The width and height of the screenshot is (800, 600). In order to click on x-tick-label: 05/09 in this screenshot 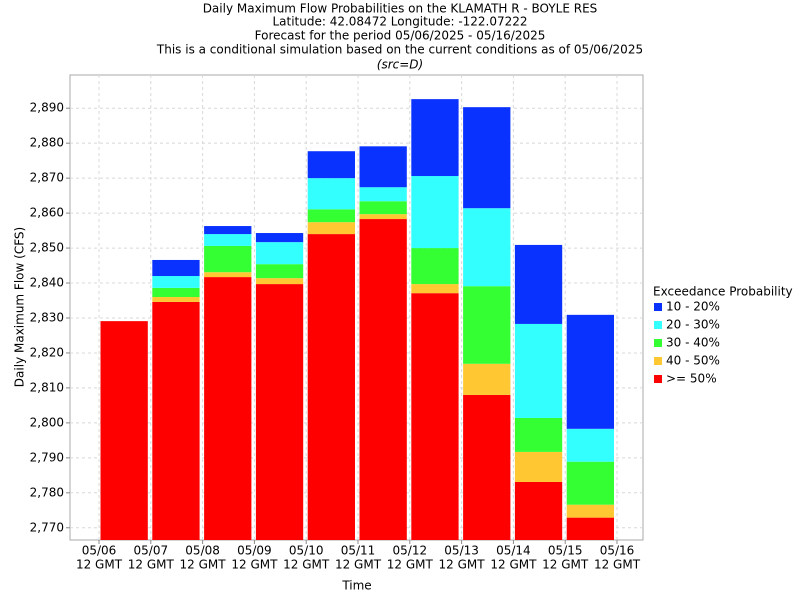, I will do `click(254, 551)`.